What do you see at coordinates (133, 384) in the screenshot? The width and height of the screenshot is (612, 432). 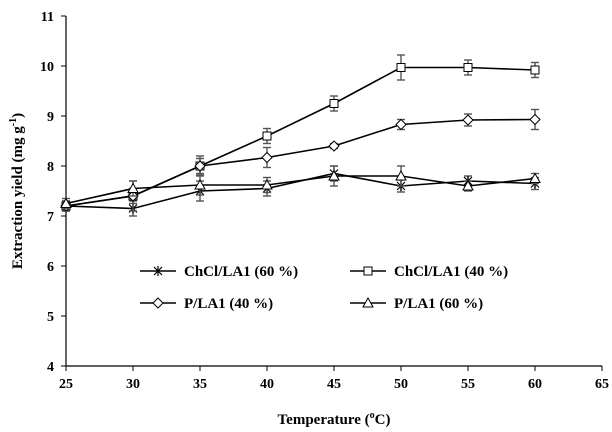 I see `x-tick-label: 30` at bounding box center [133, 384].